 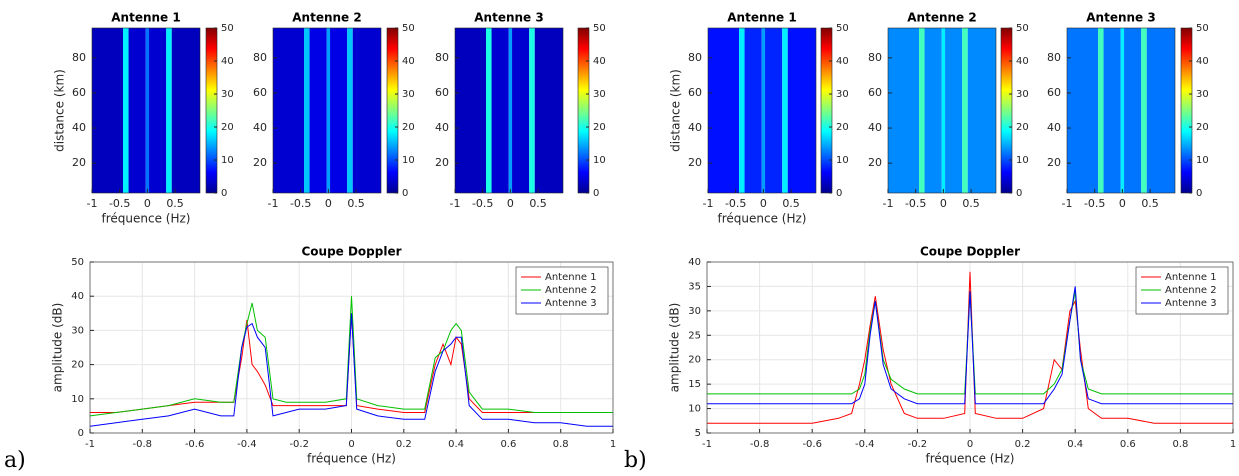 I want to click on x-tick-label: 0.2, so click(x=1023, y=444).